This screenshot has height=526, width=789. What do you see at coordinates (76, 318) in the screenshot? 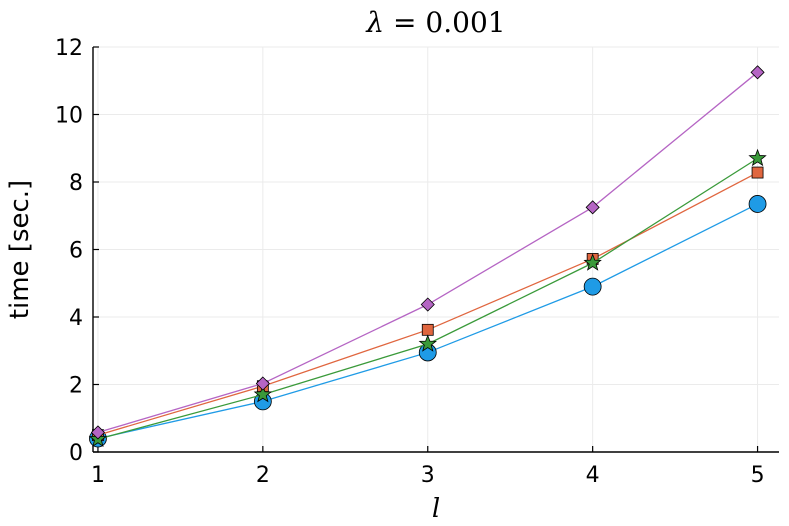
I see `y-tick-label: 4` at bounding box center [76, 318].